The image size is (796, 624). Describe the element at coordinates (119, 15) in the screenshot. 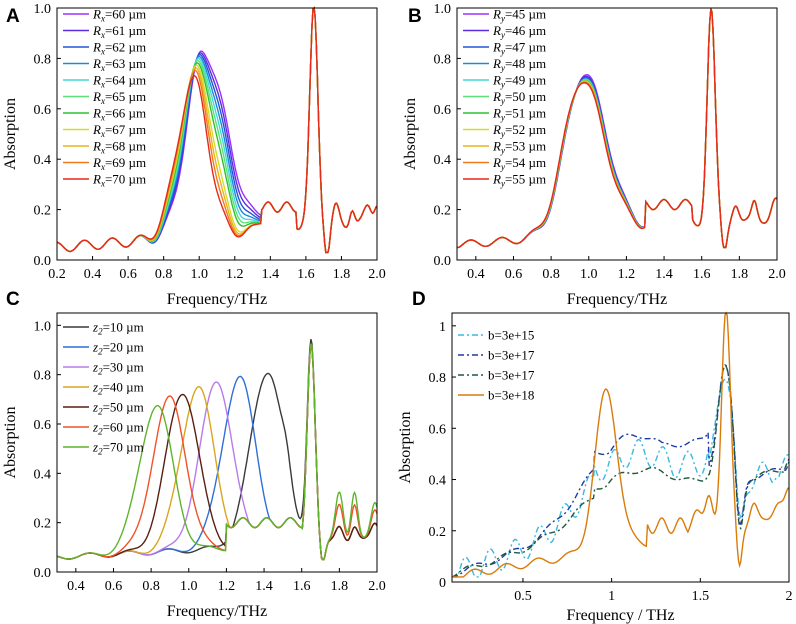

I see `legend-entry: Rx=60 µm` at that location.